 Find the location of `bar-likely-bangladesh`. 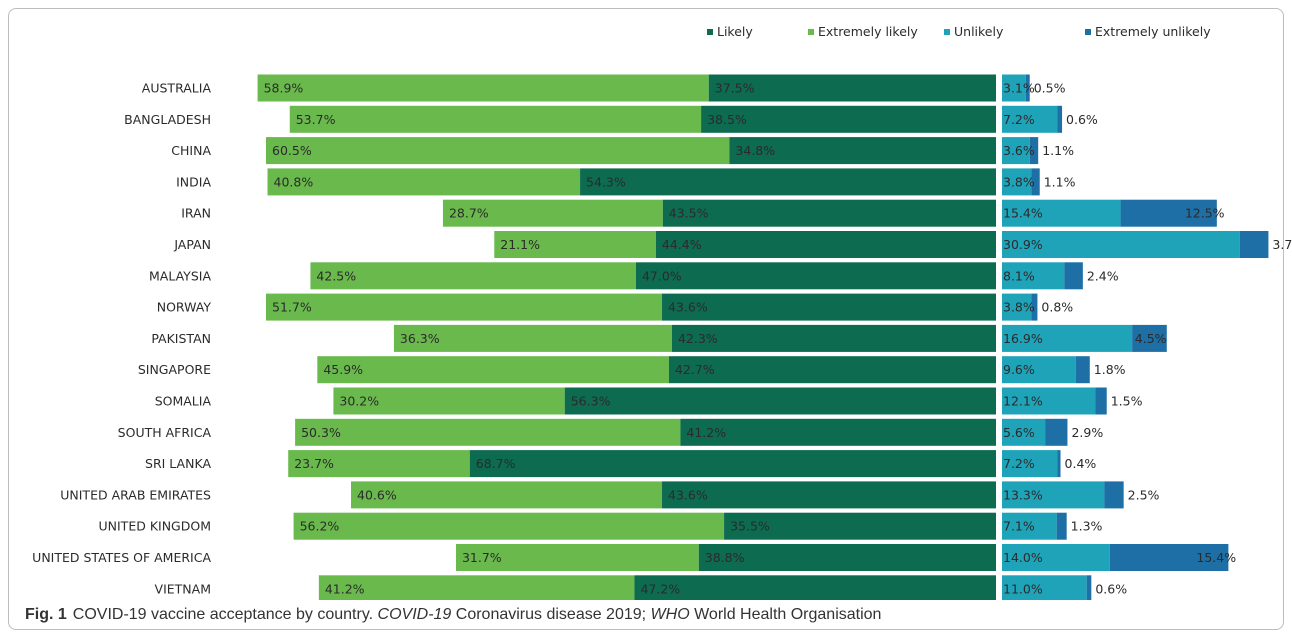

bar-likely-bangladesh is located at coordinates (848, 119).